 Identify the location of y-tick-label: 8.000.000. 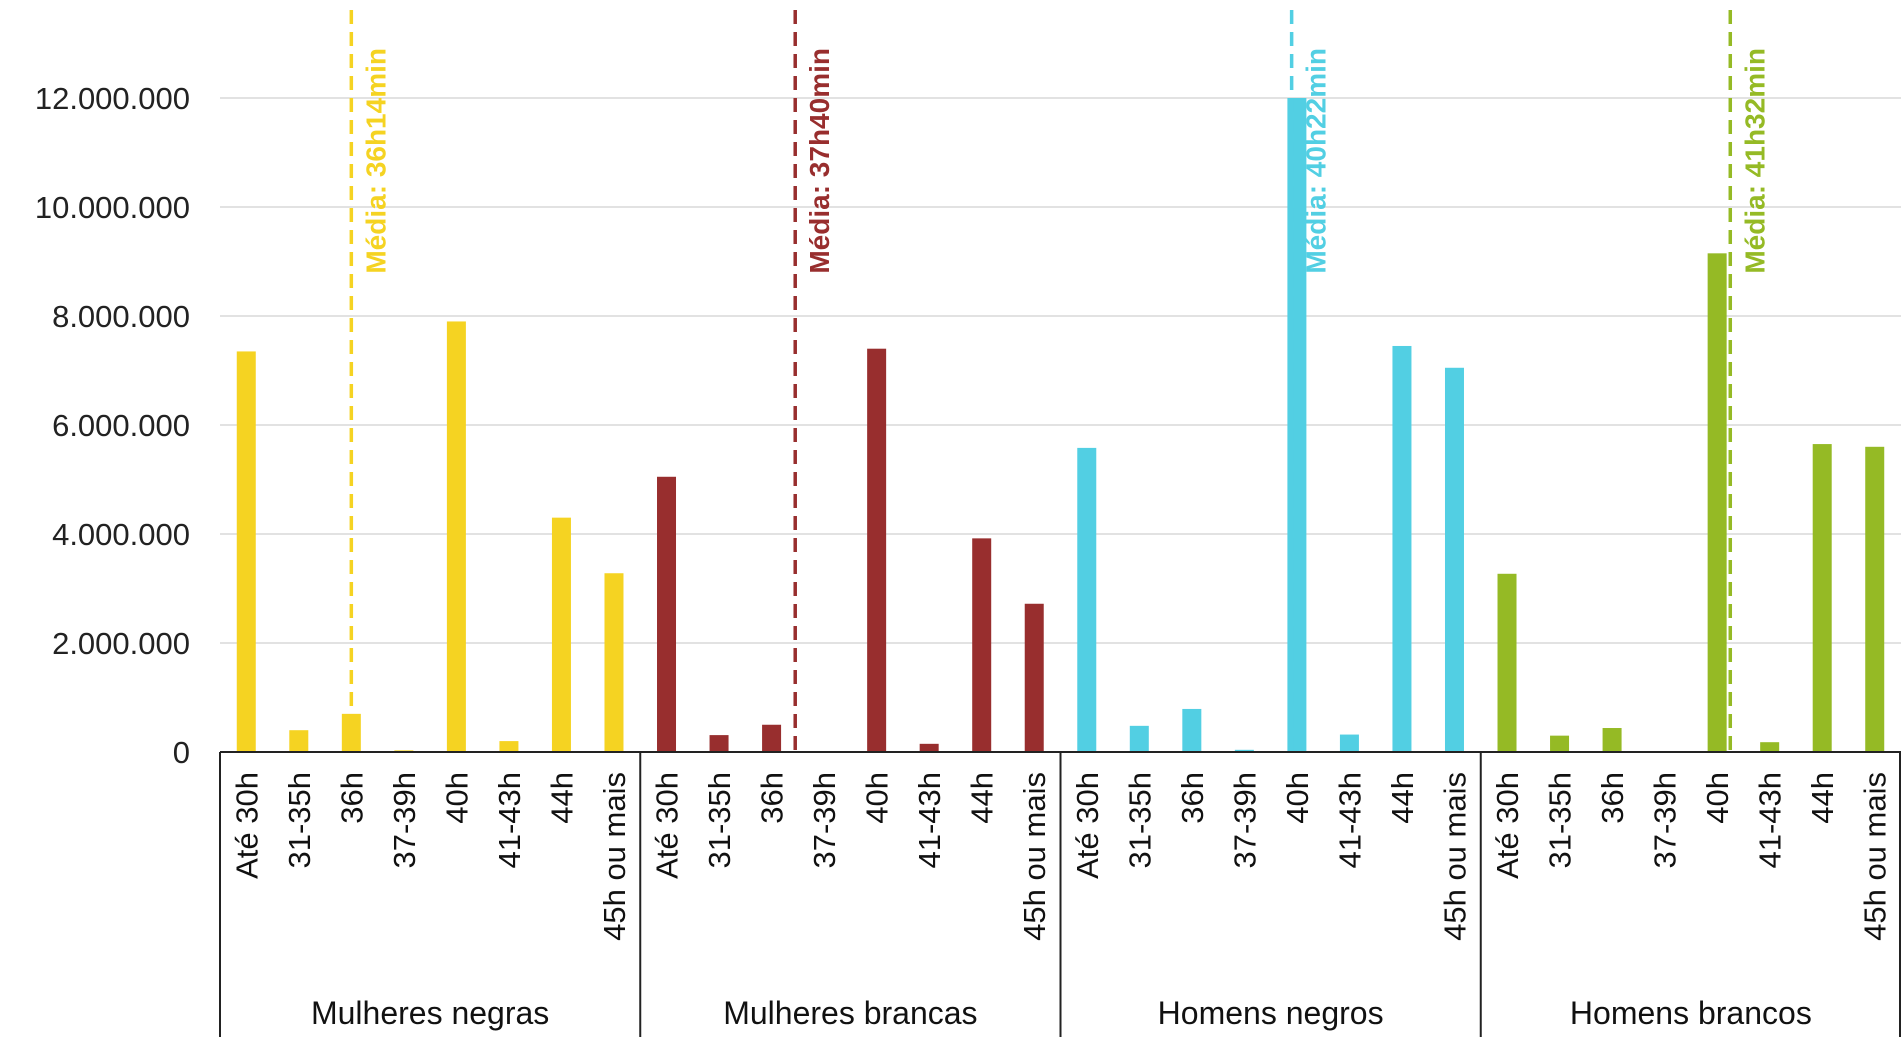
(121, 316).